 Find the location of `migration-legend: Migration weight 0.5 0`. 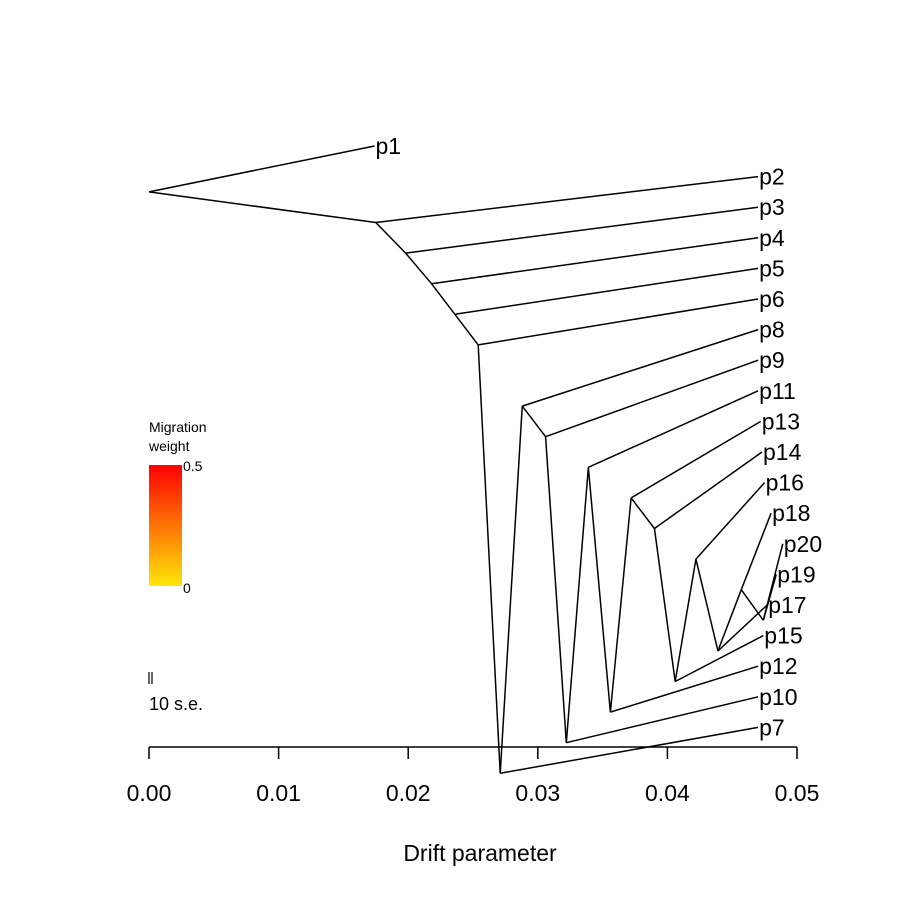

migration-legend: Migration weight 0.5 0 is located at coordinates (177, 507).